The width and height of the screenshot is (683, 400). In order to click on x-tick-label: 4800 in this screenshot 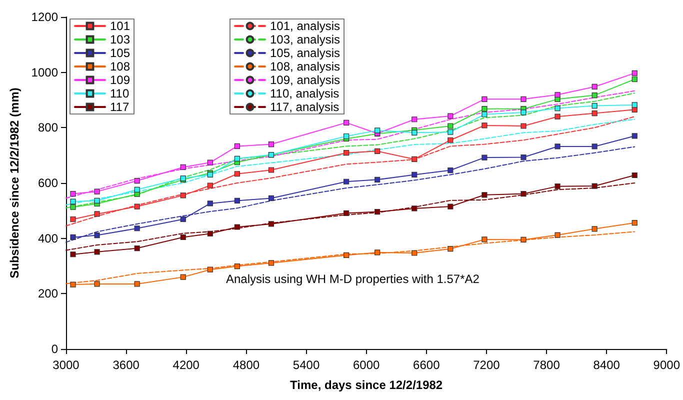, I will do `click(246, 365)`.